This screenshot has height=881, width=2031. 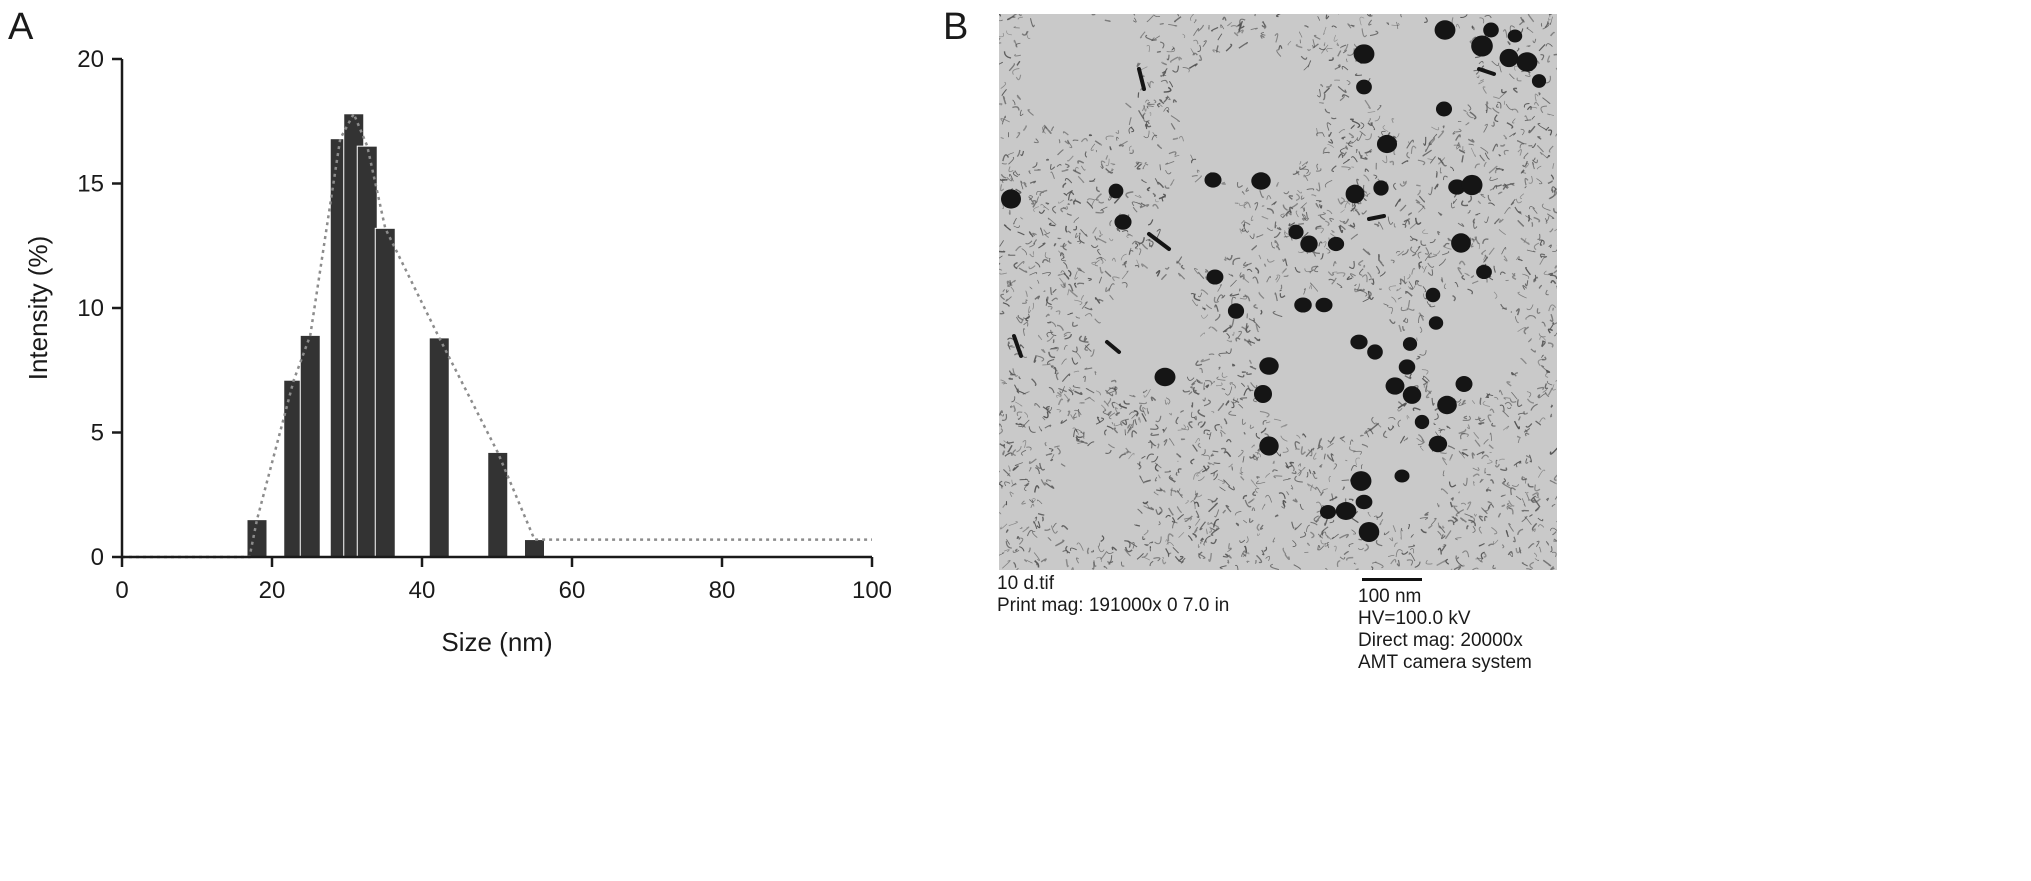 What do you see at coordinates (1392, 579) in the screenshot?
I see `scale-bar` at bounding box center [1392, 579].